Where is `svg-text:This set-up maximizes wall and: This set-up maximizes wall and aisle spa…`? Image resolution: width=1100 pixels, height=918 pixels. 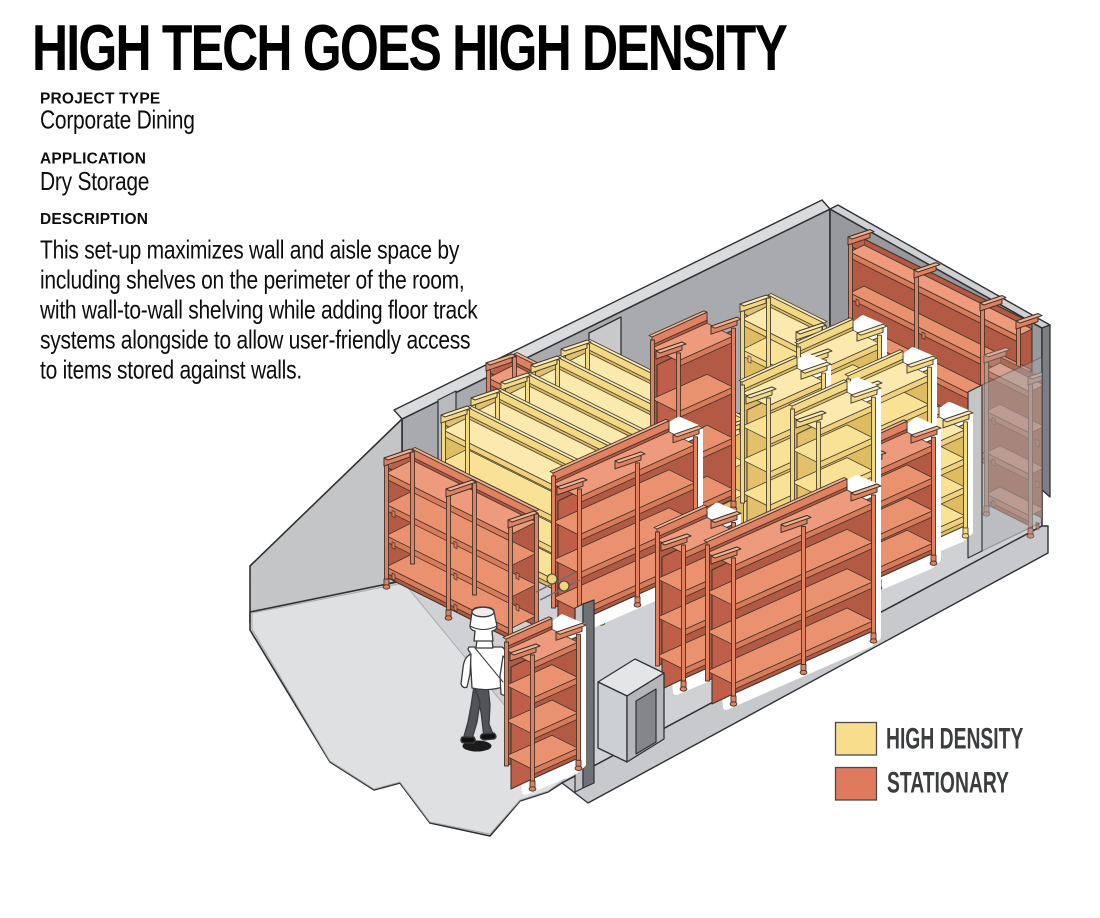 svg-text:This set-up maximizes wall and: This set-up maximizes wall and aisle spa… is located at coordinates (250, 249).